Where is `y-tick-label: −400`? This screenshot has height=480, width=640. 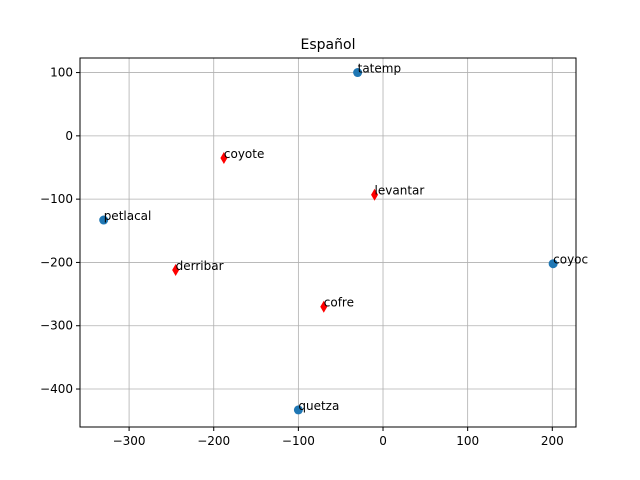 y-tick-label: −400 is located at coordinates (56, 389).